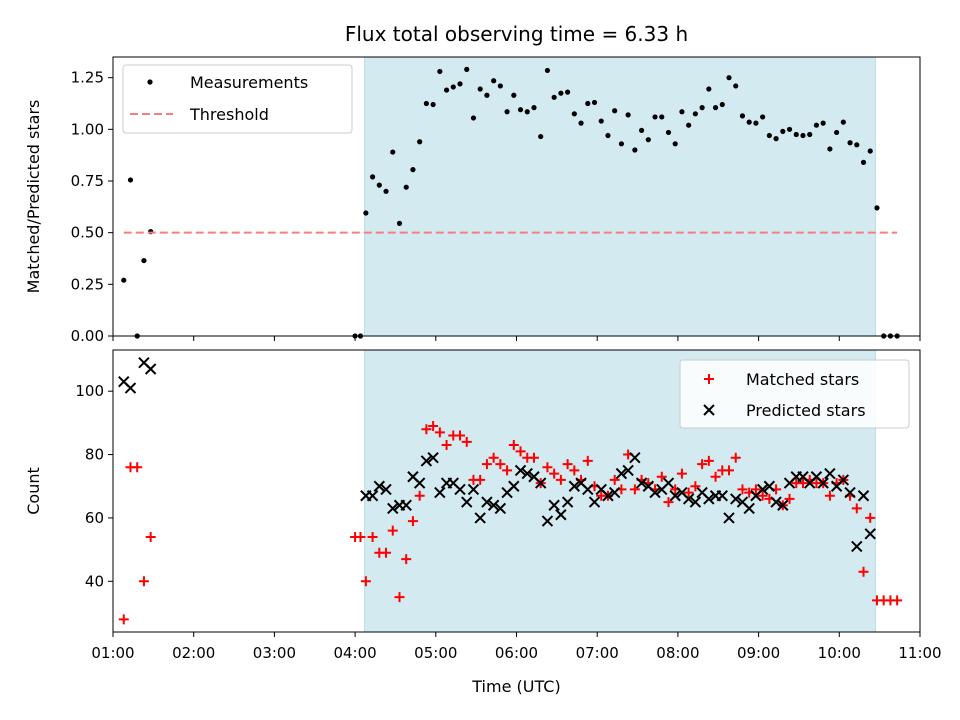  I want to click on y-axis-label: Count, so click(33, 491).